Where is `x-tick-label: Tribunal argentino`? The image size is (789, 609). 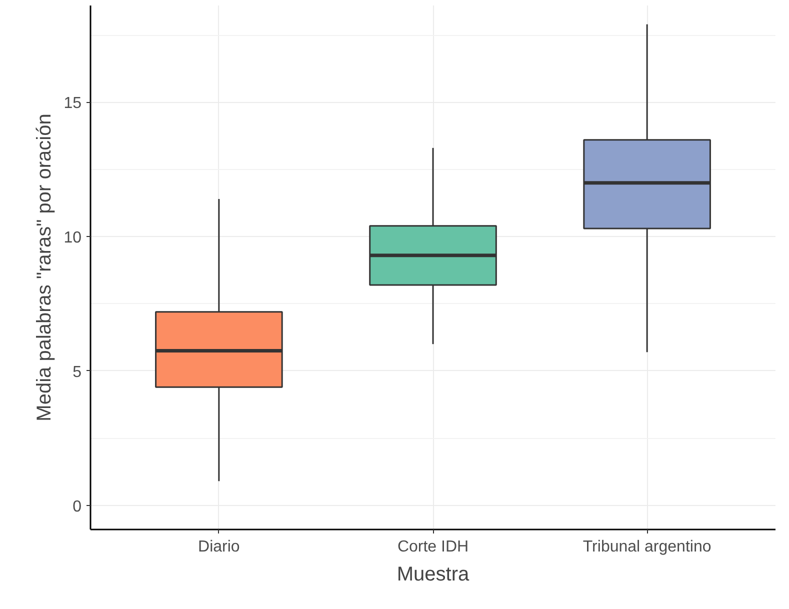 x-tick-label: Tribunal argentino is located at coordinates (647, 547).